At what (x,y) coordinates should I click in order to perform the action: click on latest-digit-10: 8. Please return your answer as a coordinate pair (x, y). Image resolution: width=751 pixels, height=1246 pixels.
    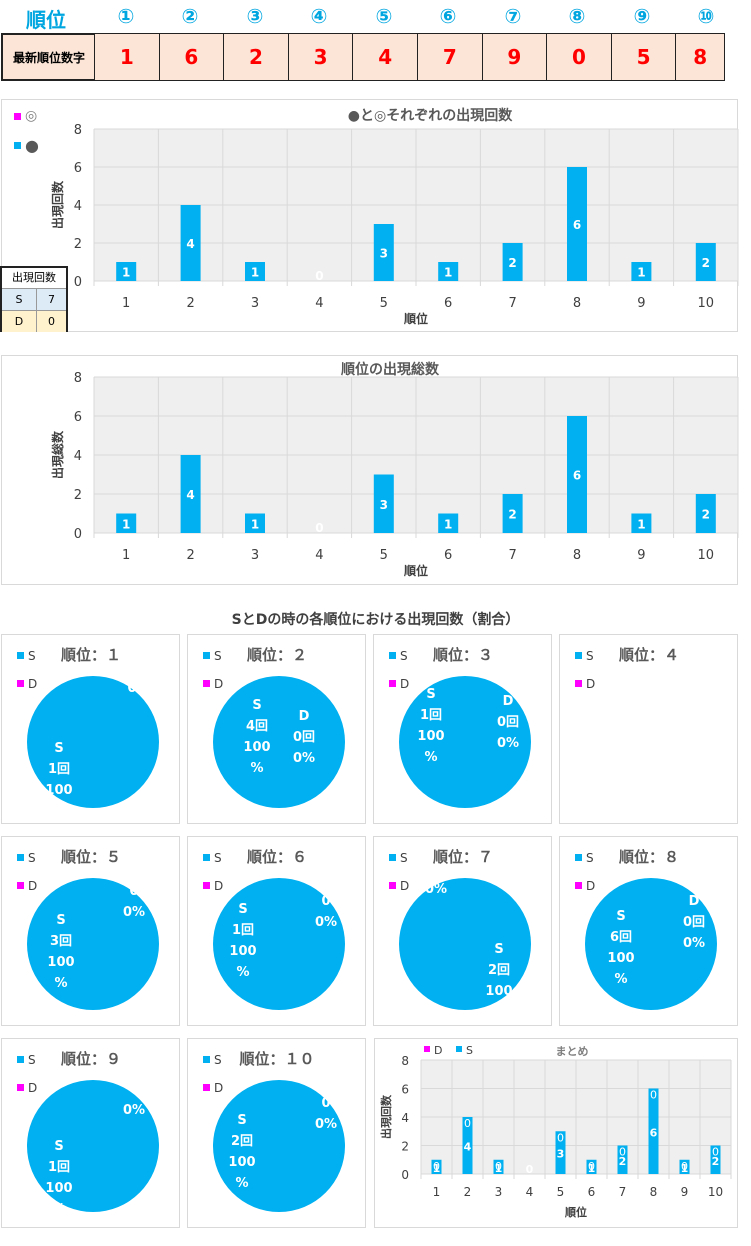
    Looking at the image, I should click on (699, 57).